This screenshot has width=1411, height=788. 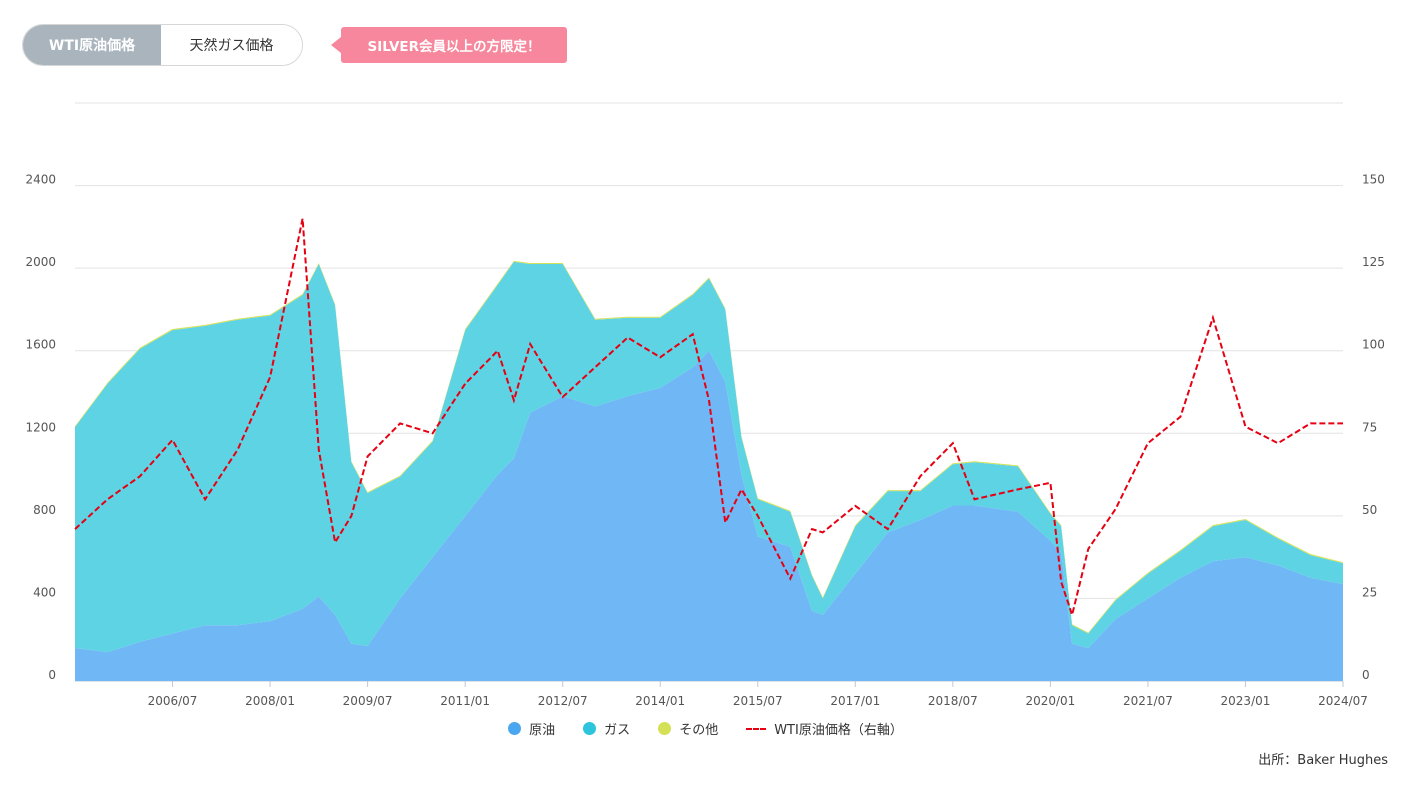 I want to click on silver-members-badge: SILVER会員以上の方限定！, so click(x=454, y=45).